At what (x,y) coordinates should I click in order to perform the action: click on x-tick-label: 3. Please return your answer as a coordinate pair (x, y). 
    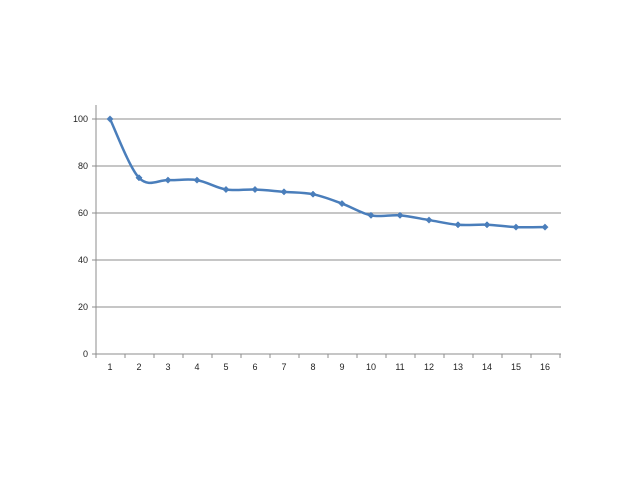
    Looking at the image, I should click on (167, 367).